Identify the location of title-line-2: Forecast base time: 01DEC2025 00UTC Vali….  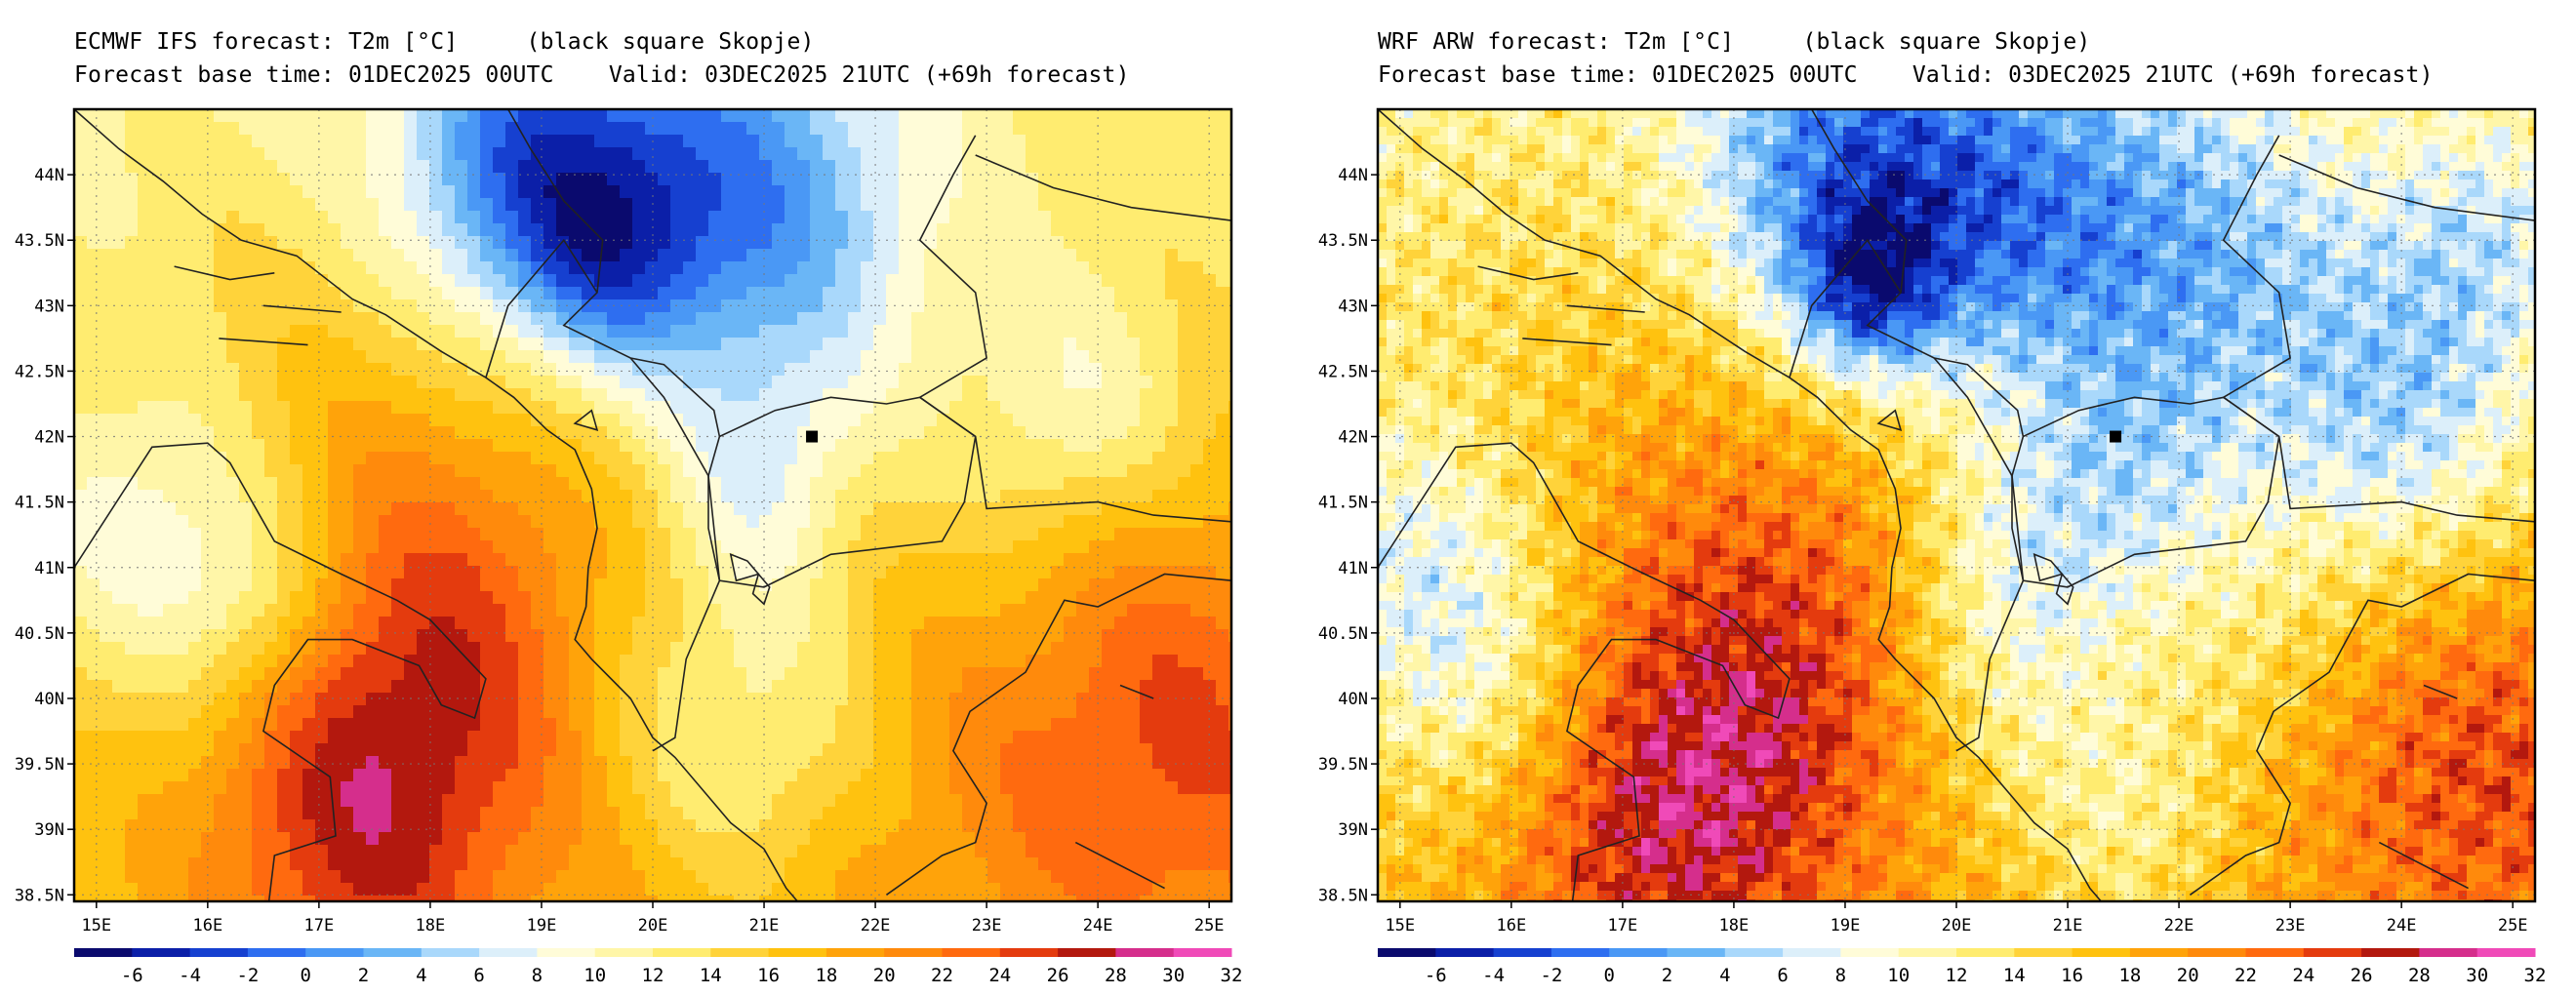
(602, 75).